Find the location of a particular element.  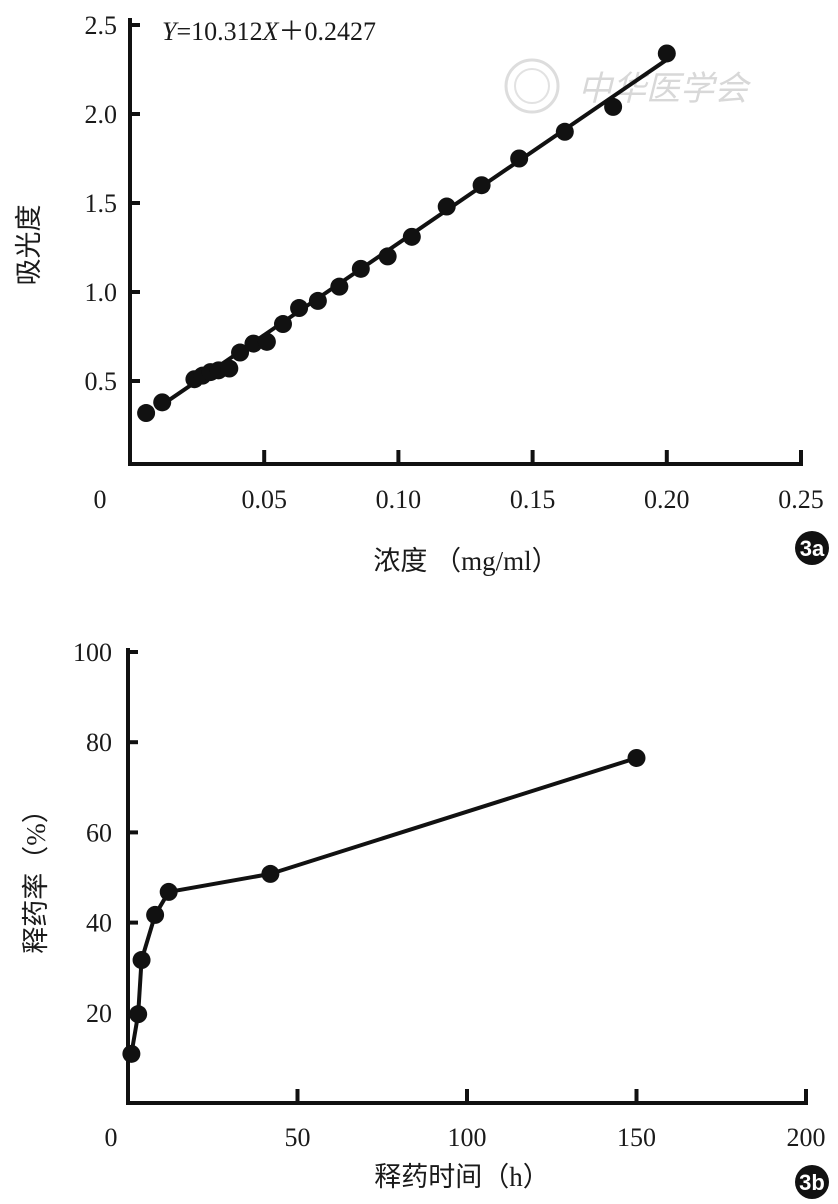

watermark-seal-icon is located at coordinates (532, 86).